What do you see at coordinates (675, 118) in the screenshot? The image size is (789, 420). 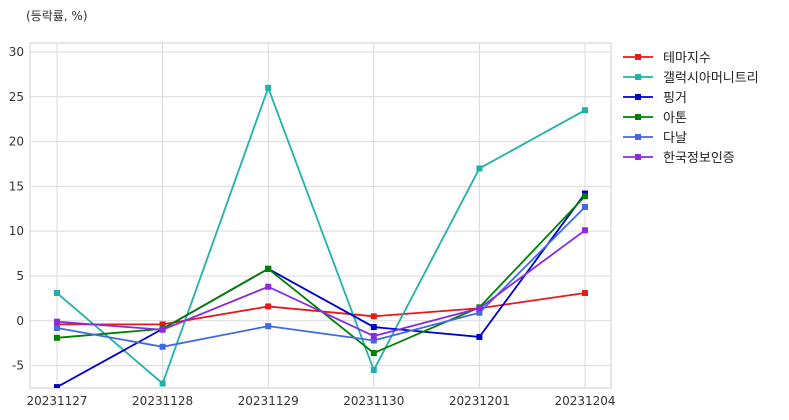 I see `legend-label: 아톤` at bounding box center [675, 118].